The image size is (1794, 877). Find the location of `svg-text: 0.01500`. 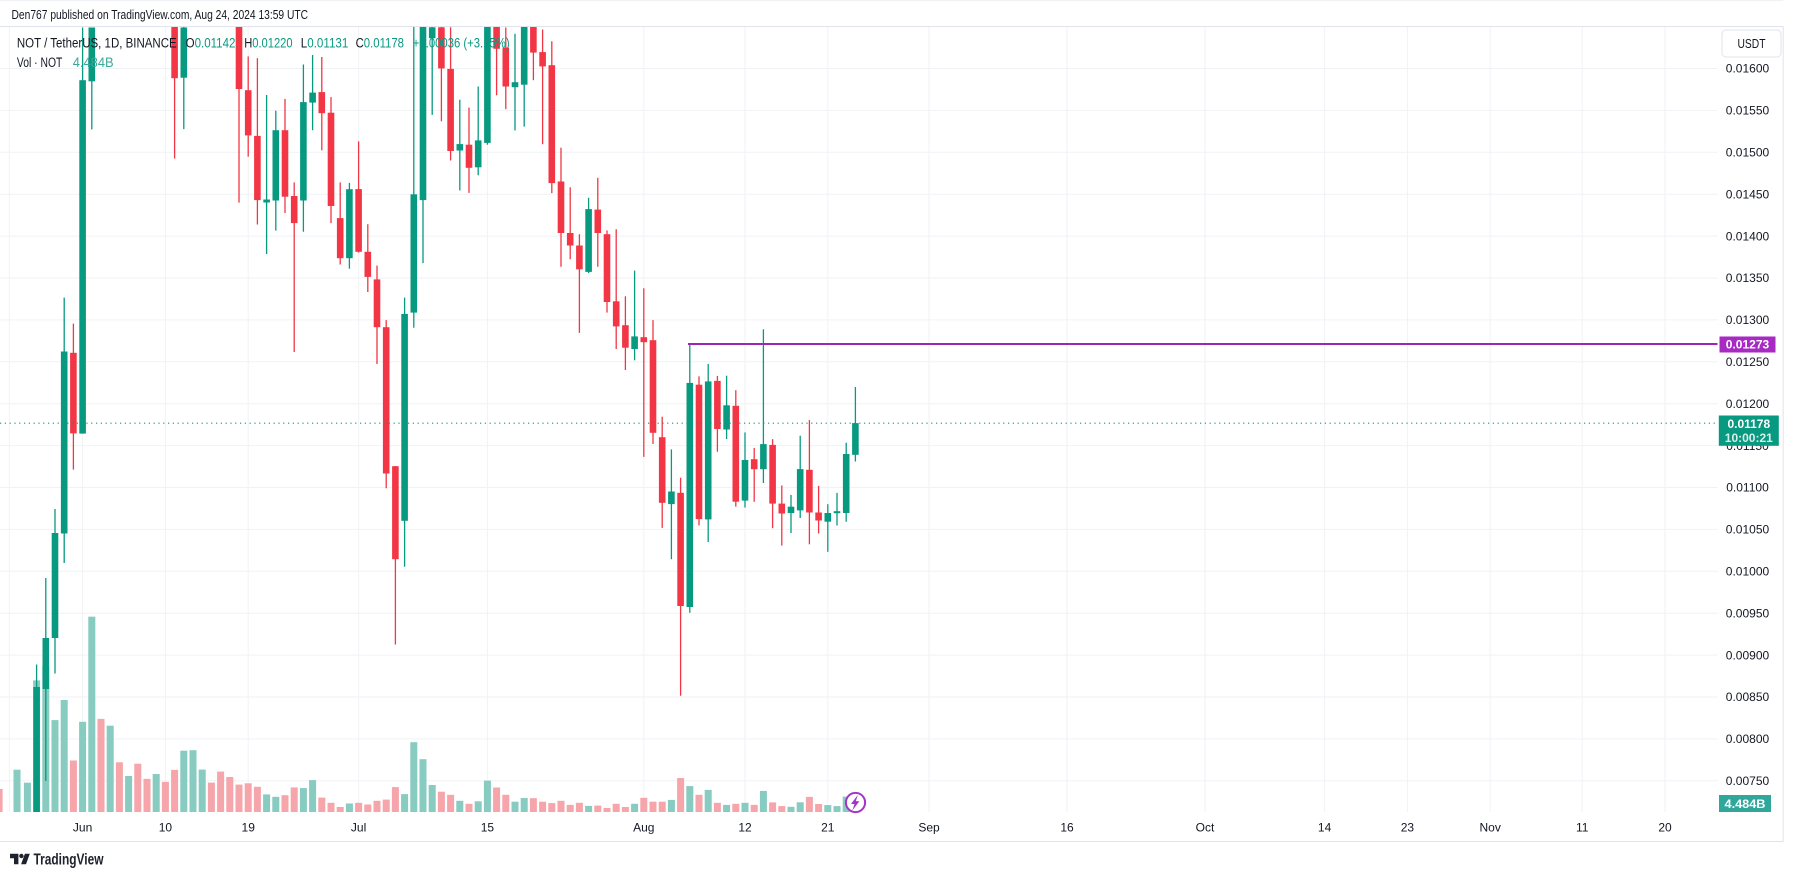

svg-text: 0.01500 is located at coordinates (1748, 153).